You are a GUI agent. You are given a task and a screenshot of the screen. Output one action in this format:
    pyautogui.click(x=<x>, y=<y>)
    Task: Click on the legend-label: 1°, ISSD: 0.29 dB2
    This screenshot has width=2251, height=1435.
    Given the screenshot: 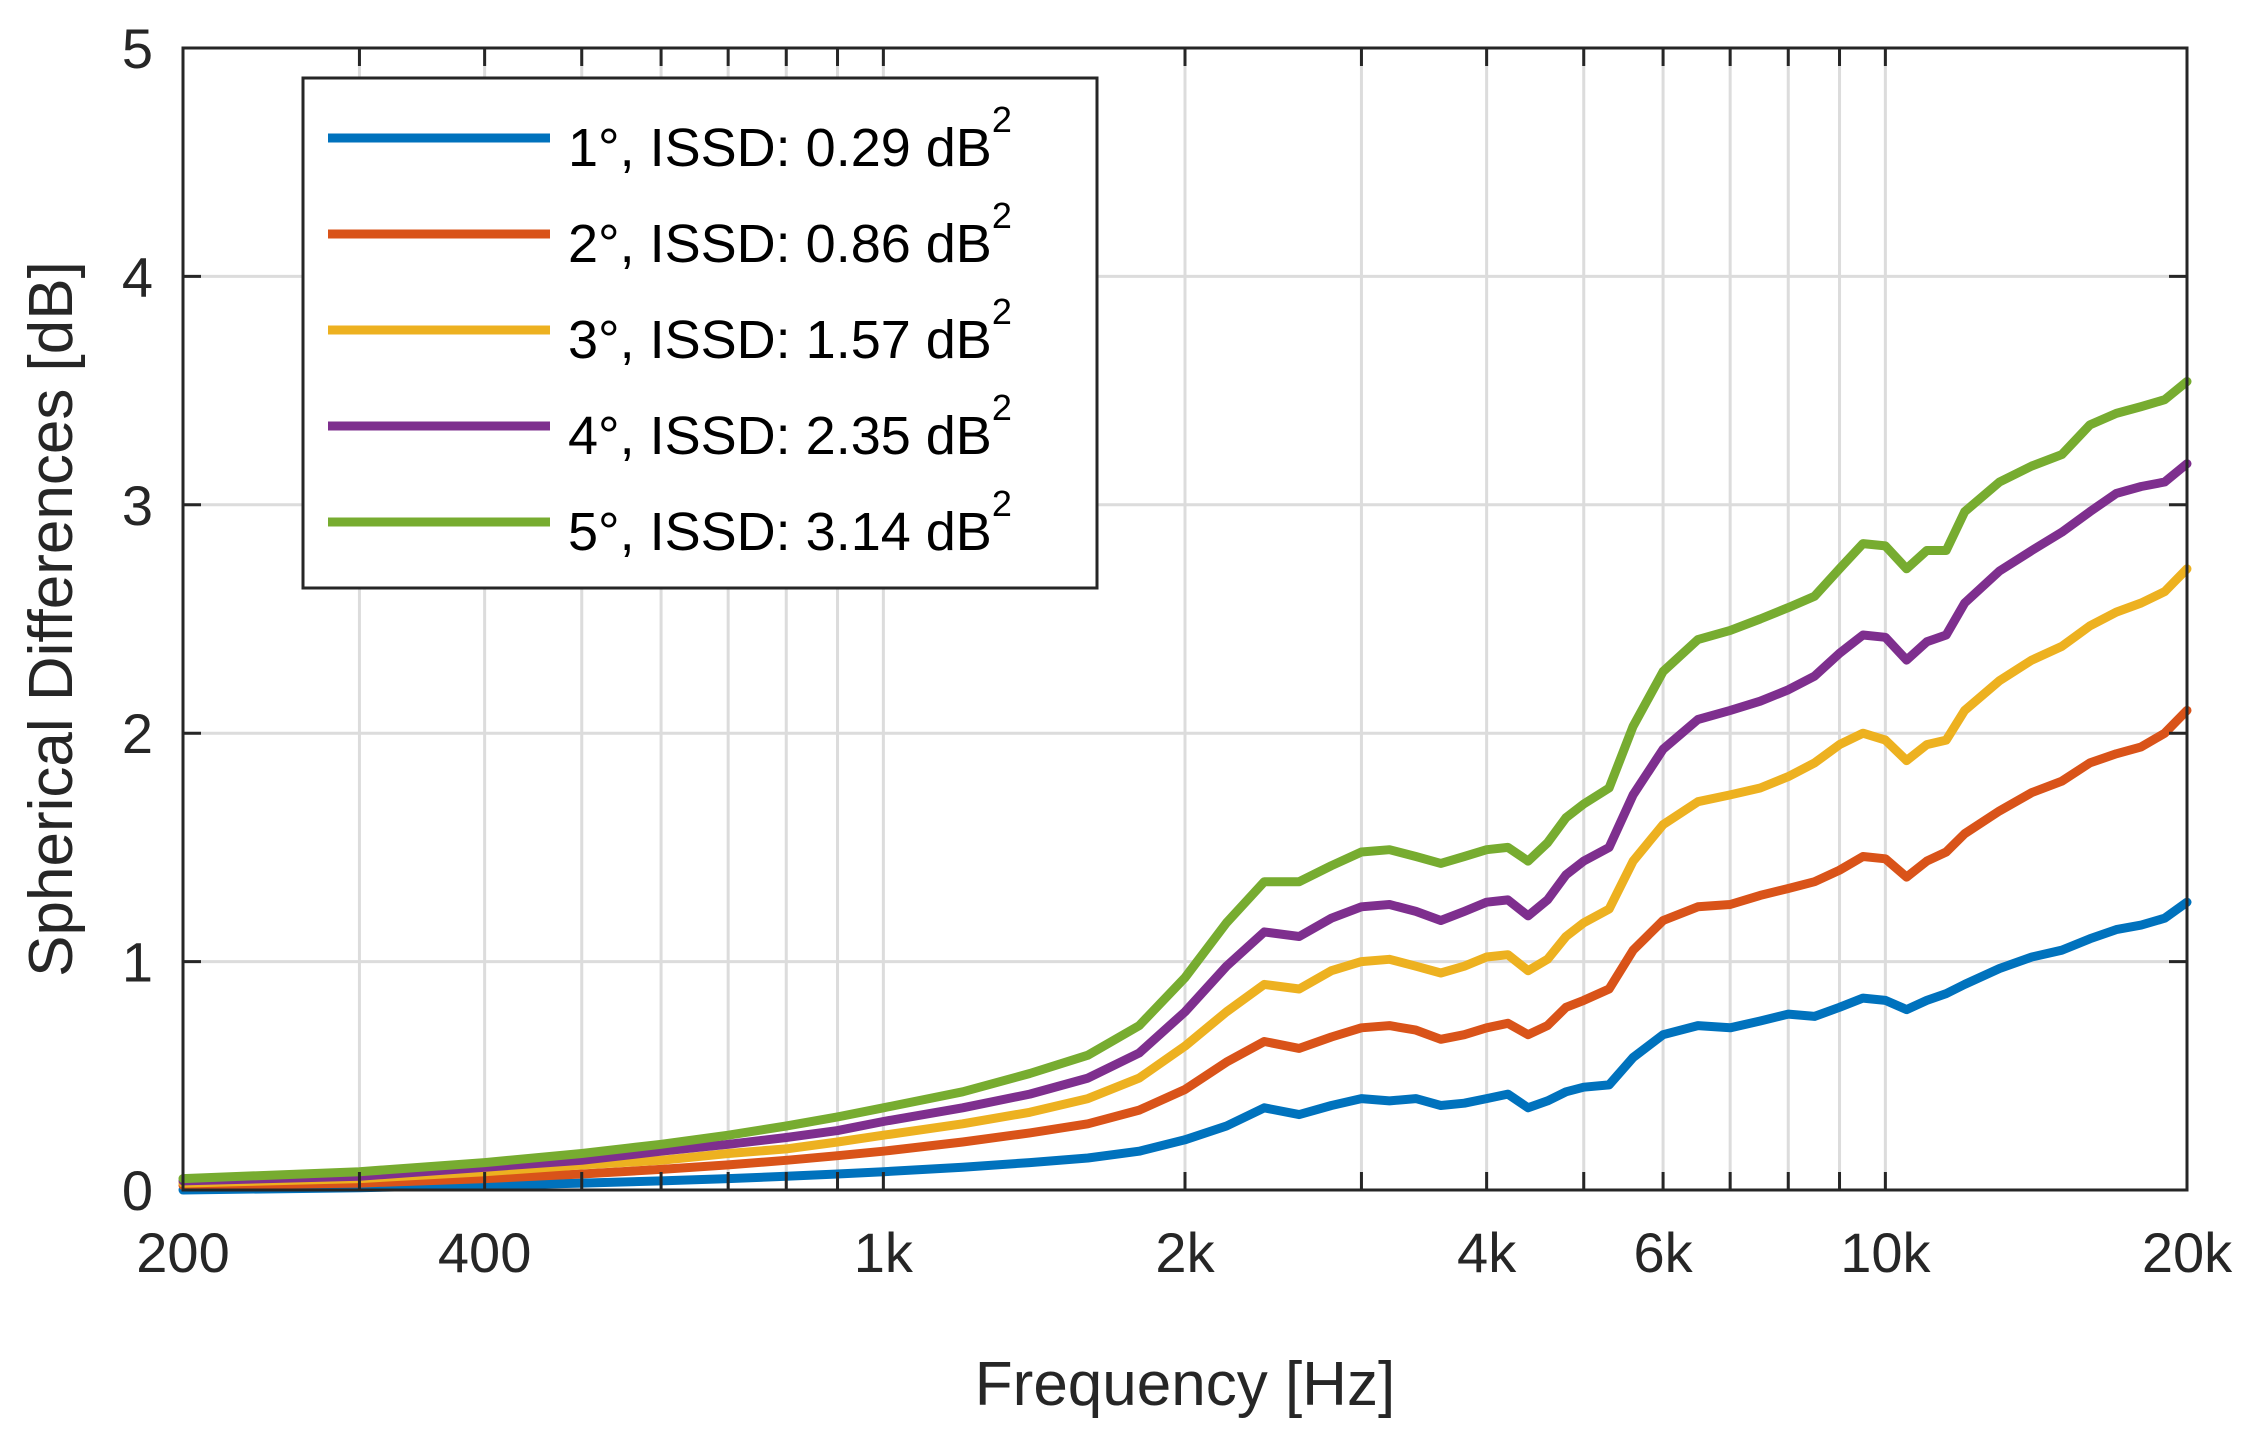 What is the action you would take?
    pyautogui.click(x=790, y=138)
    